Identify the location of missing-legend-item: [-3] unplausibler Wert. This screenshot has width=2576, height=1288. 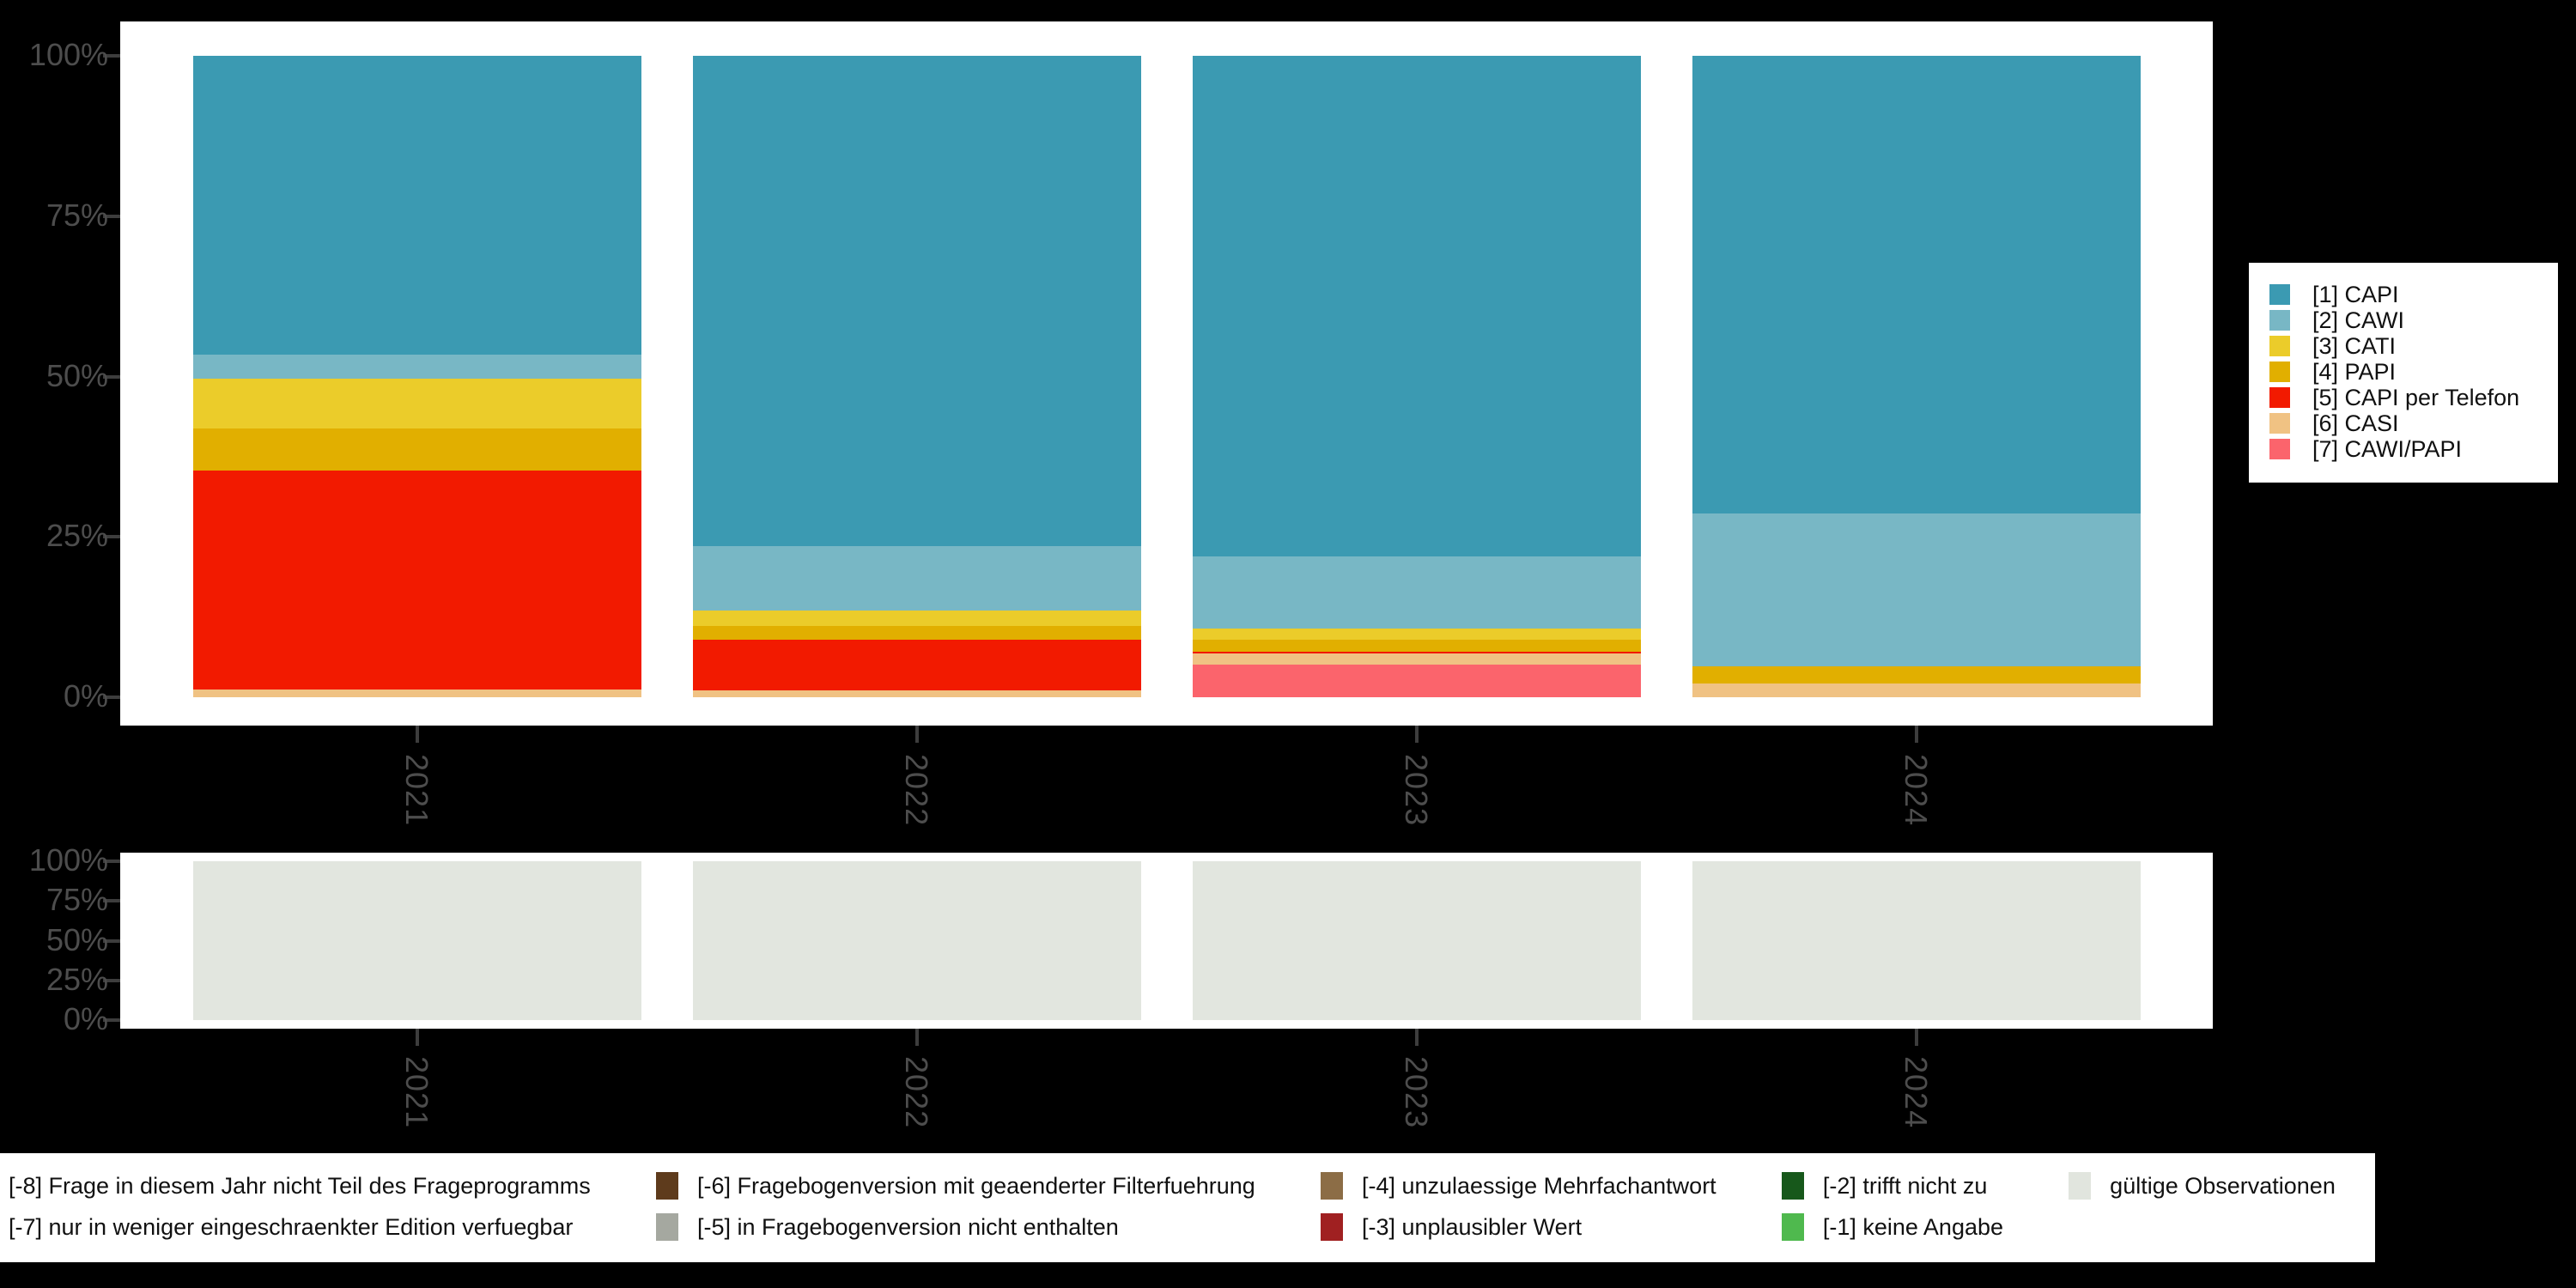
(1538, 1227).